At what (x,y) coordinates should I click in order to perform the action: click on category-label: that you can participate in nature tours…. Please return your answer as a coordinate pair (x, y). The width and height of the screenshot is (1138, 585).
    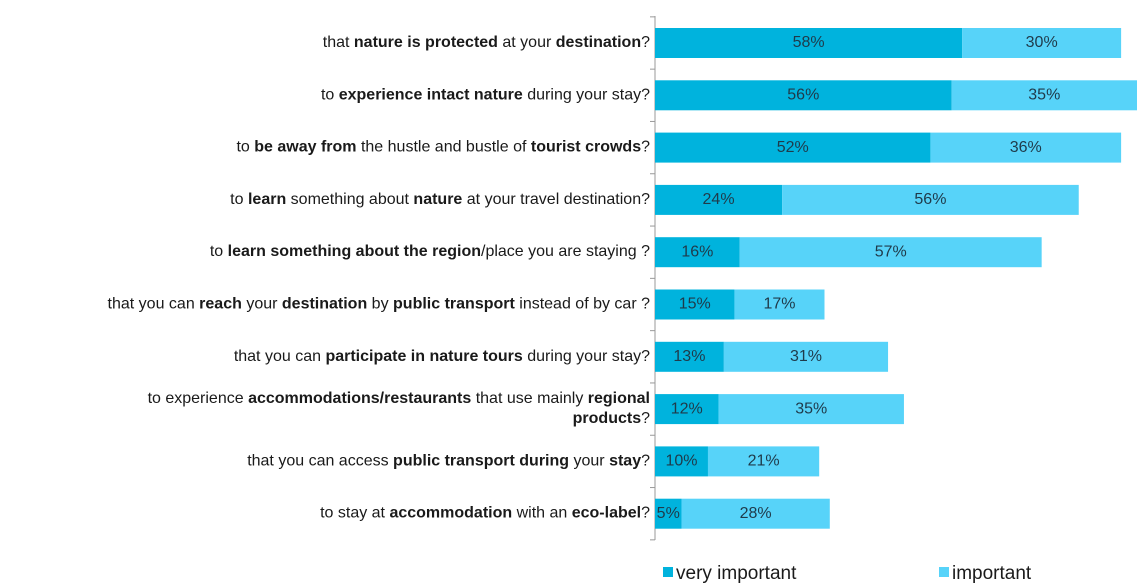
    Looking at the image, I should click on (442, 356).